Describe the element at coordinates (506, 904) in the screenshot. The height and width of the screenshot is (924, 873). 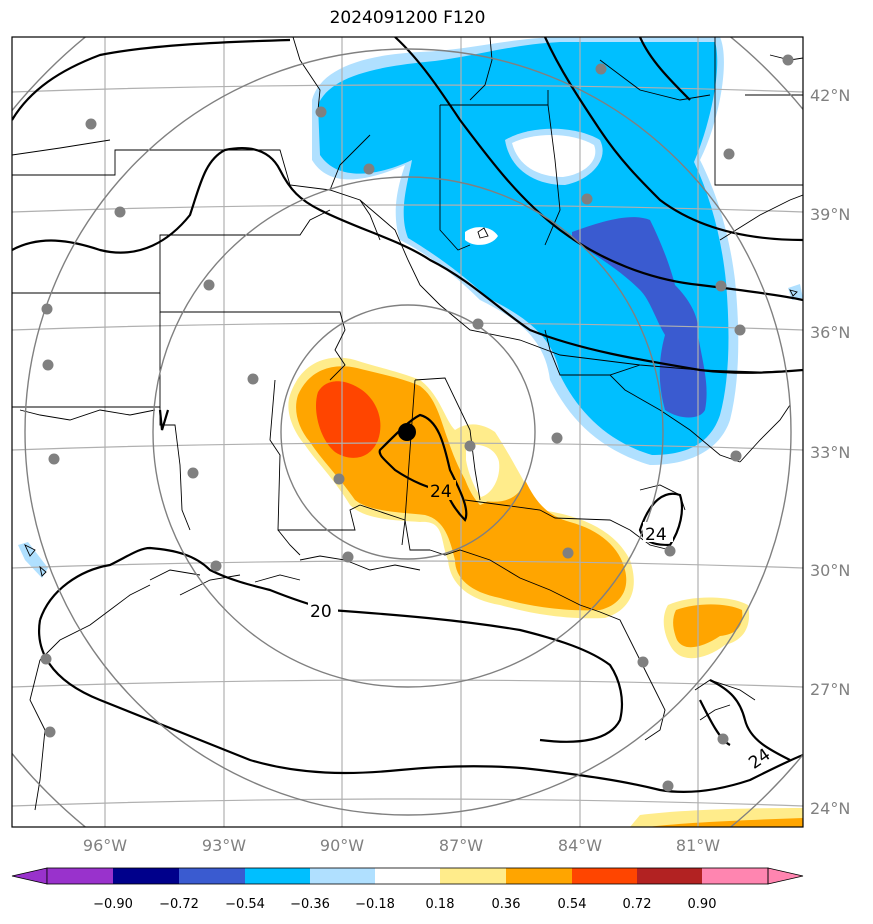
I see `colorbar-label: 0.36` at that location.